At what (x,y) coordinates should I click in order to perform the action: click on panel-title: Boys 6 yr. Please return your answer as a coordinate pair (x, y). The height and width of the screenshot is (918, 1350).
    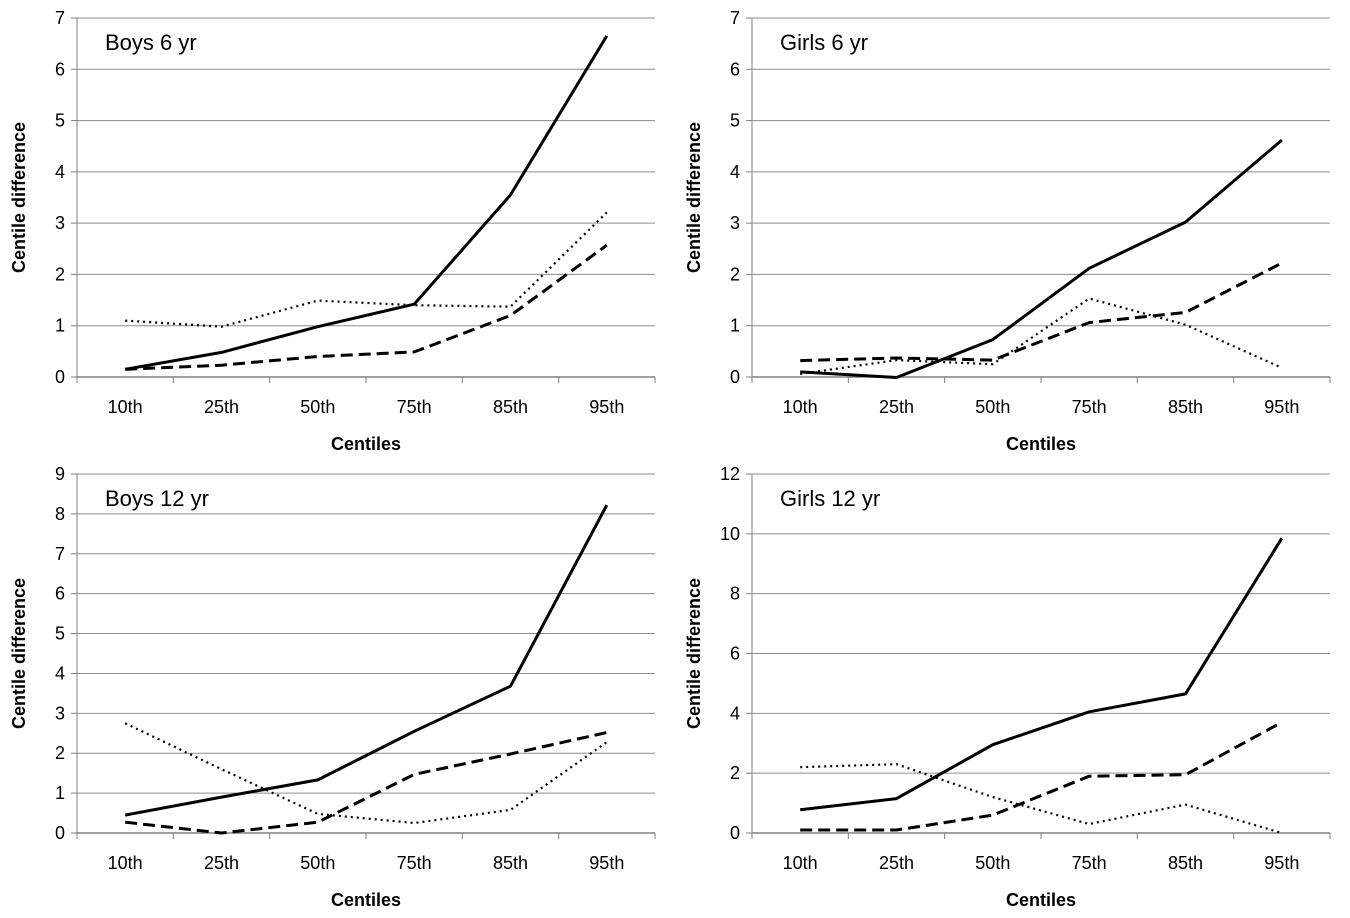
    Looking at the image, I should click on (151, 42).